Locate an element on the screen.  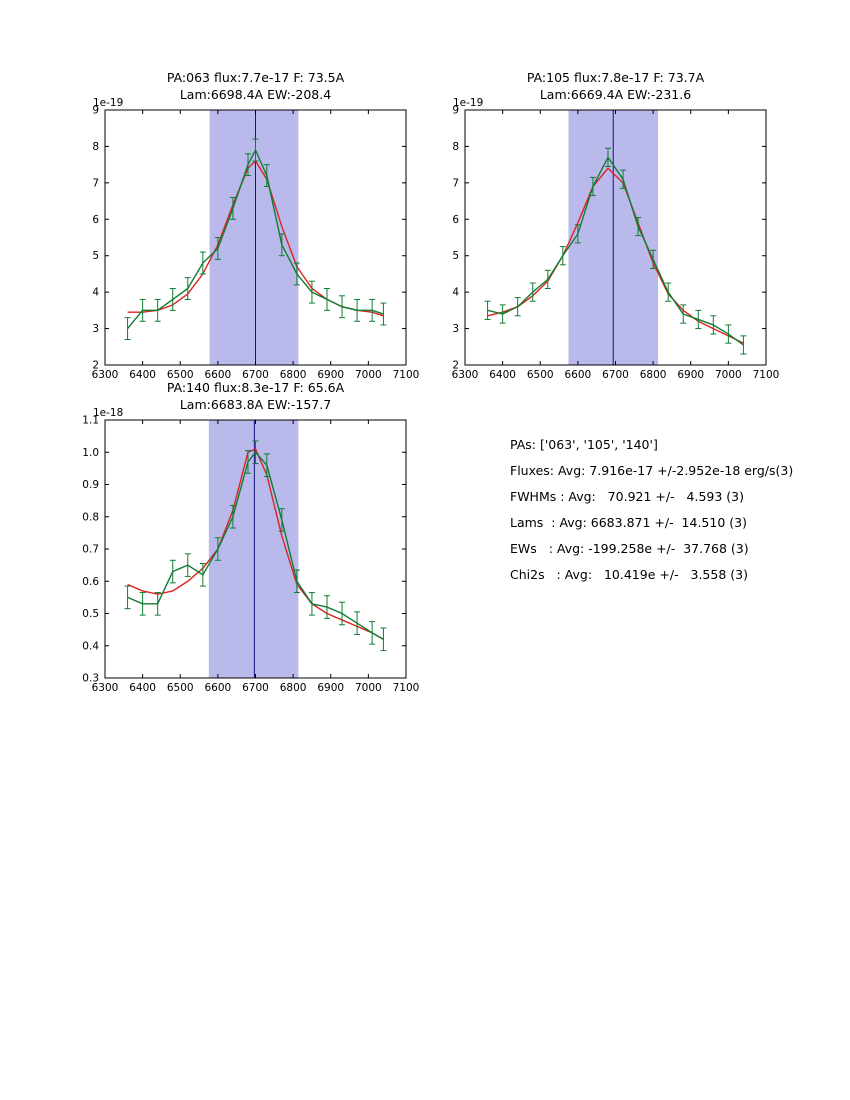
svg-text: 0.3 is located at coordinates (90, 679).